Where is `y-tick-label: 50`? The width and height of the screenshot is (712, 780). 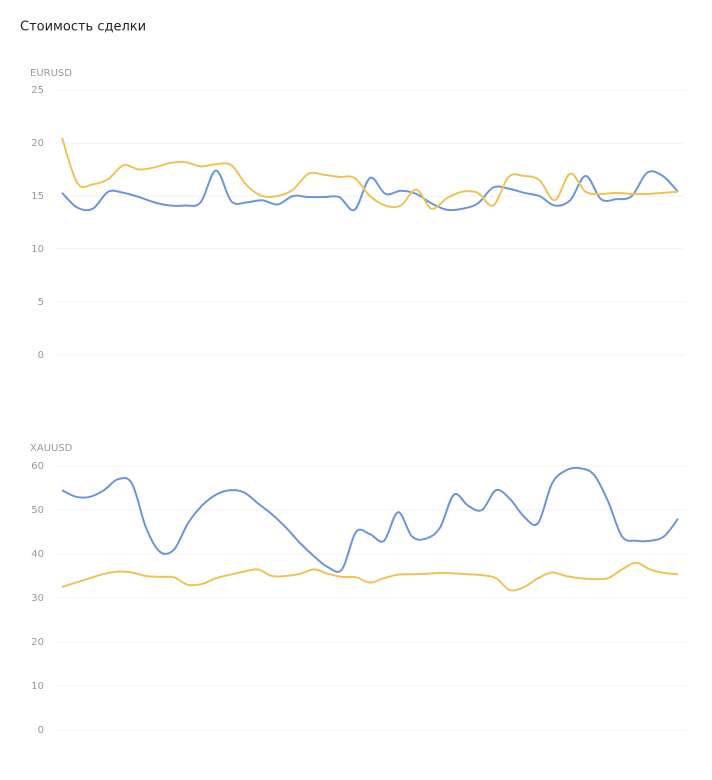
y-tick-label: 50 is located at coordinates (37, 510).